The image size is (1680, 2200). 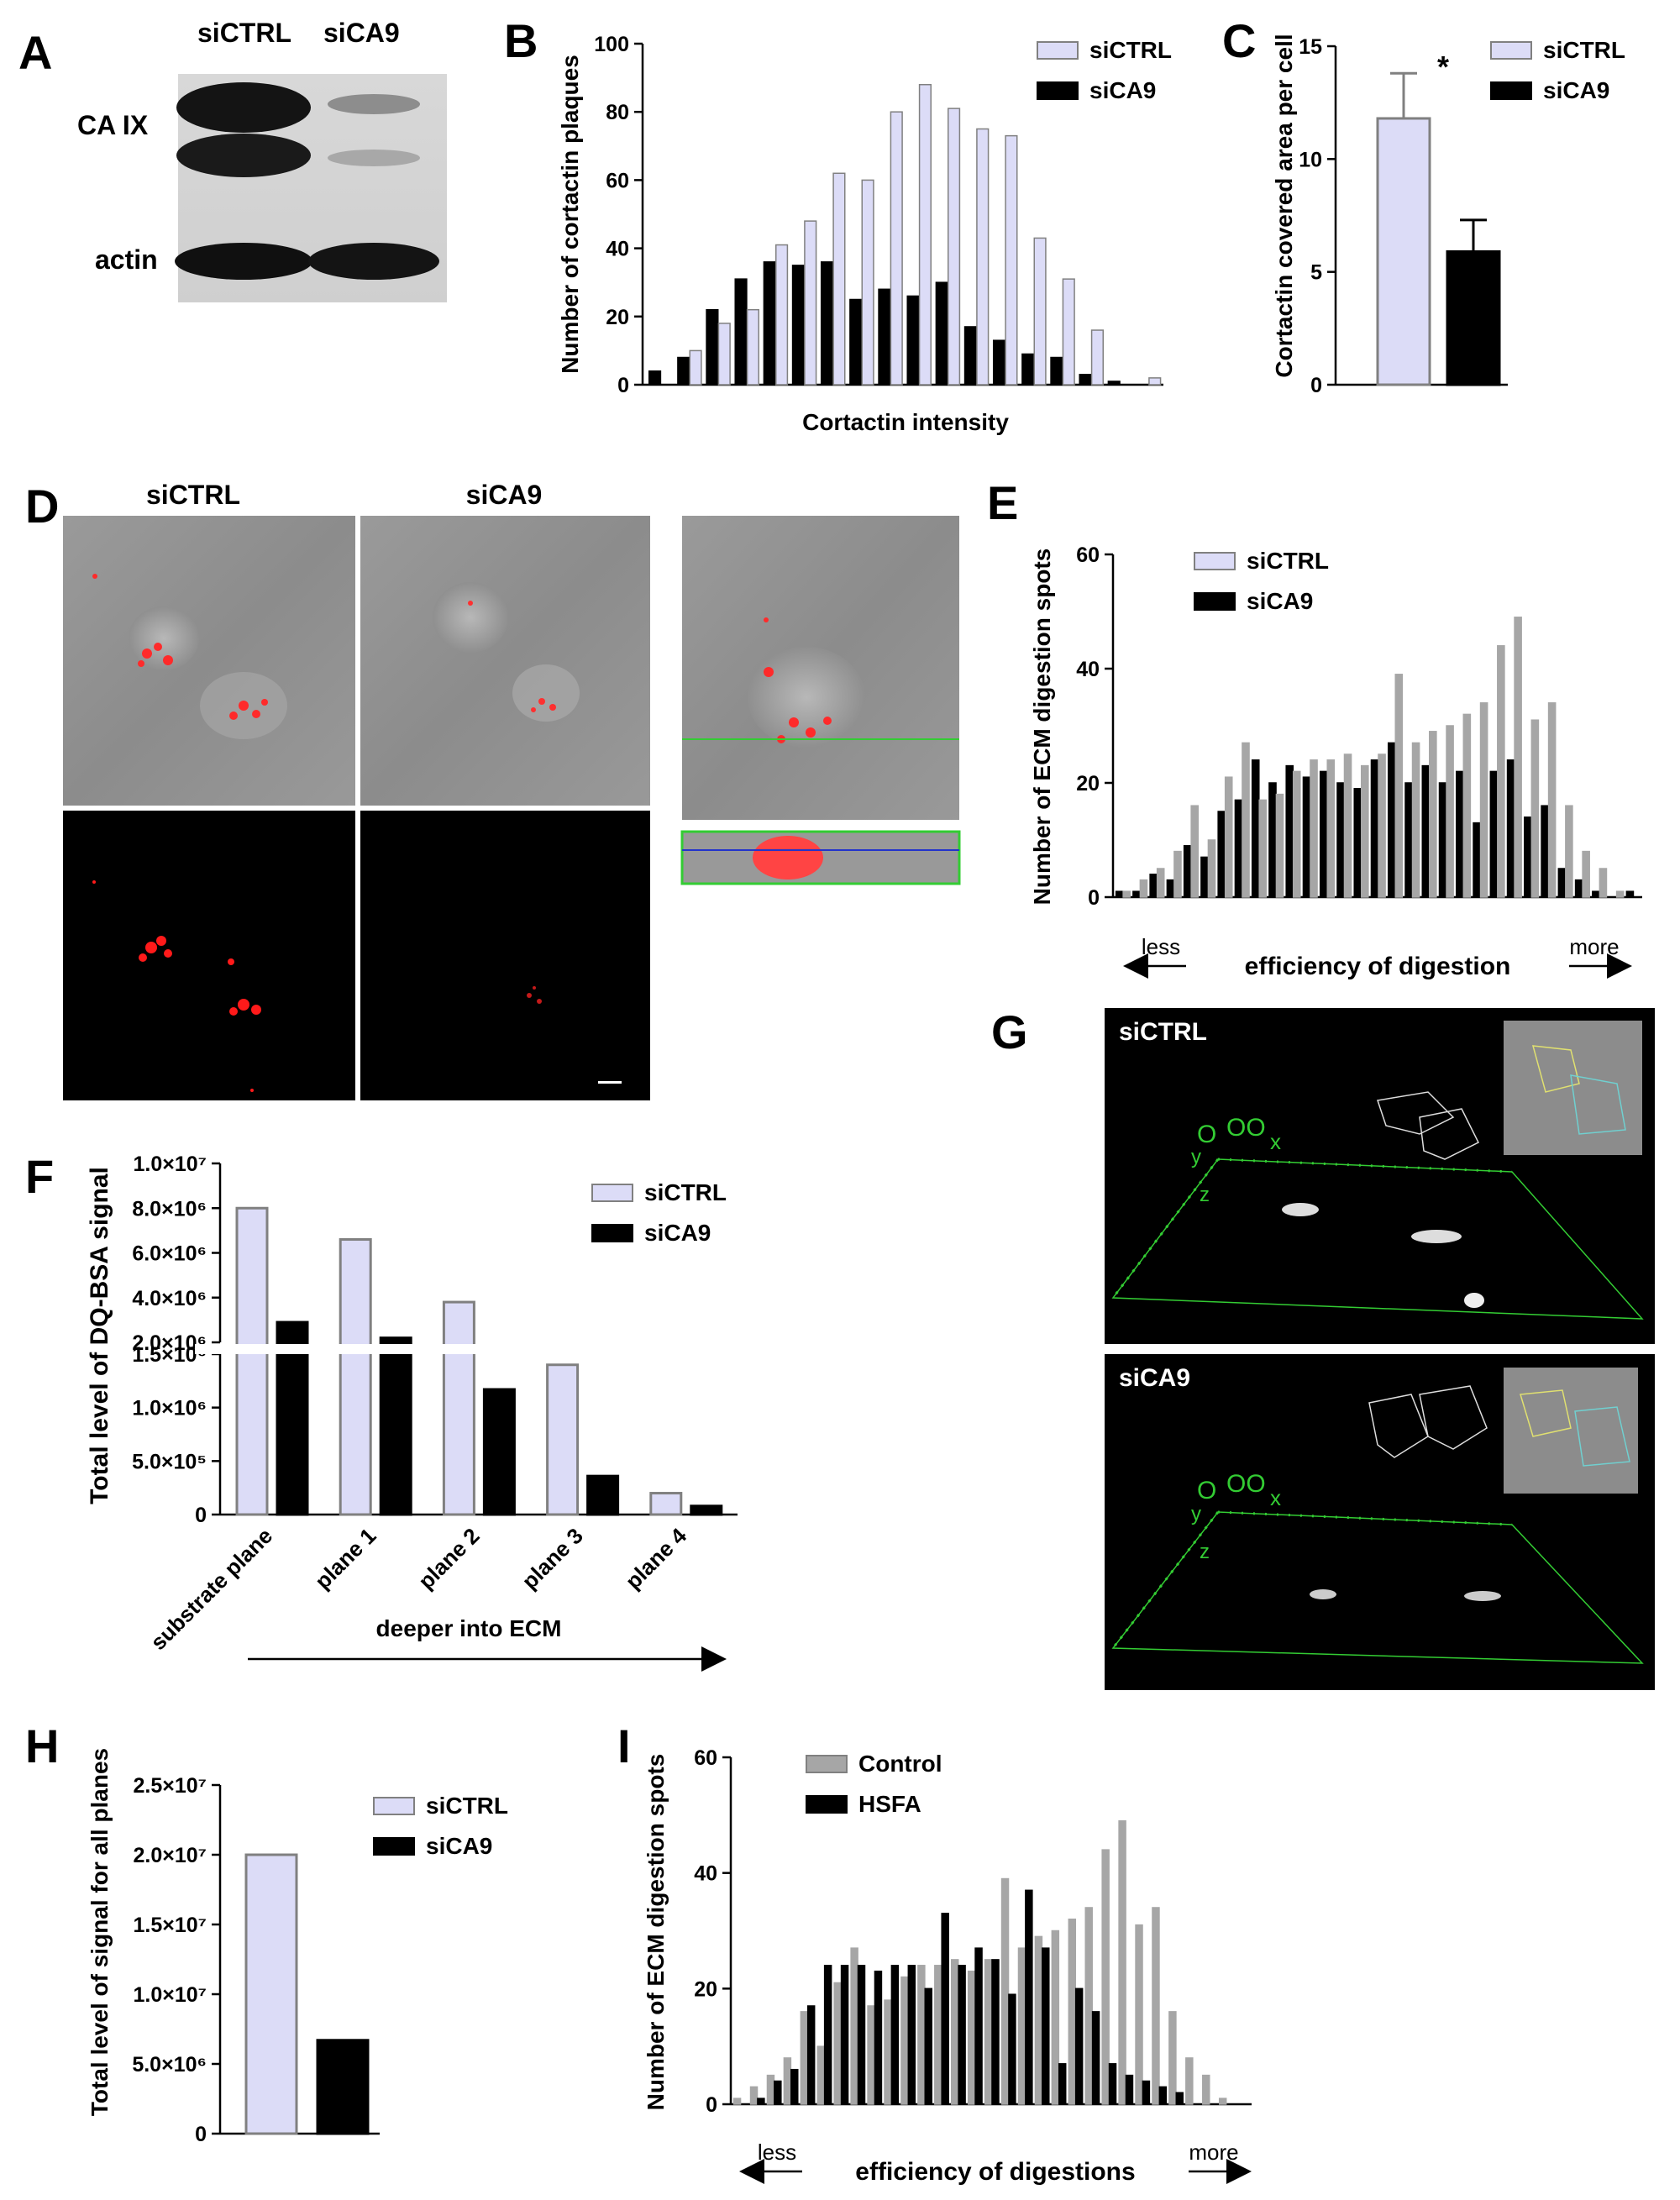 I want to click on y-tick-label: 15, so click(x=1310, y=47).